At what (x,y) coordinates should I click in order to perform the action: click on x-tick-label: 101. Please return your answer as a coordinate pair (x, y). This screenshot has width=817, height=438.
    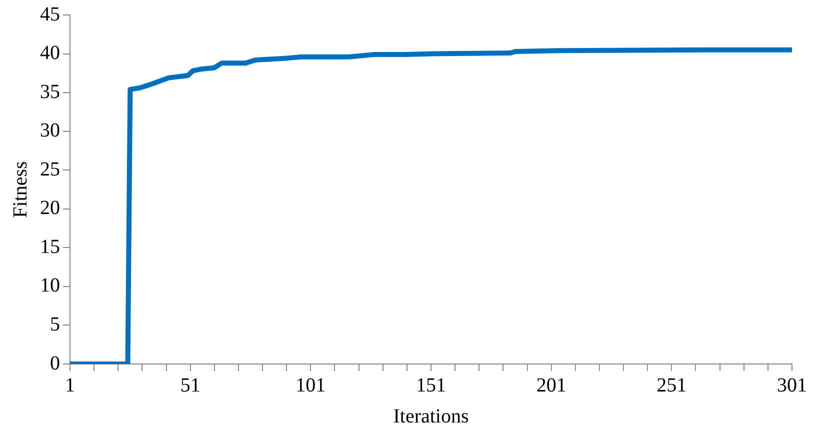
    Looking at the image, I should click on (311, 385).